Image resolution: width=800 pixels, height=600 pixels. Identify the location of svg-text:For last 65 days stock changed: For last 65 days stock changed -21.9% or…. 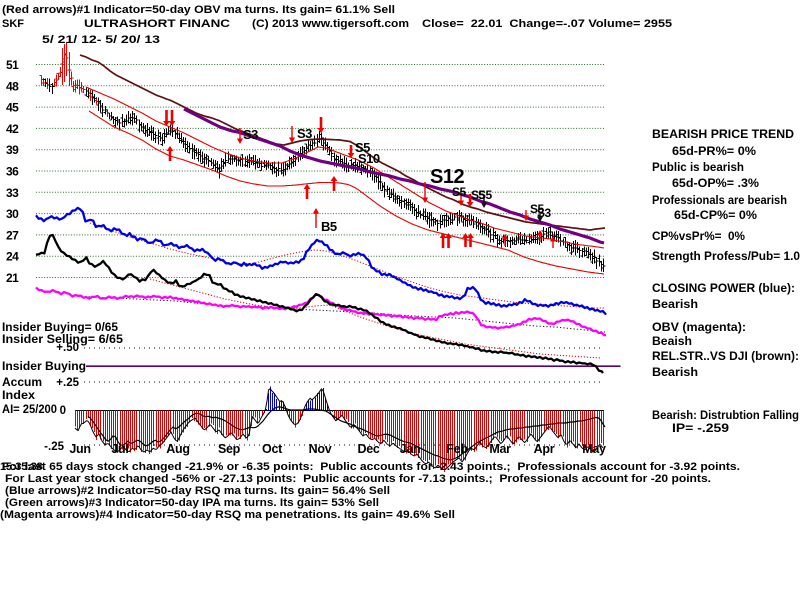
(371, 467).